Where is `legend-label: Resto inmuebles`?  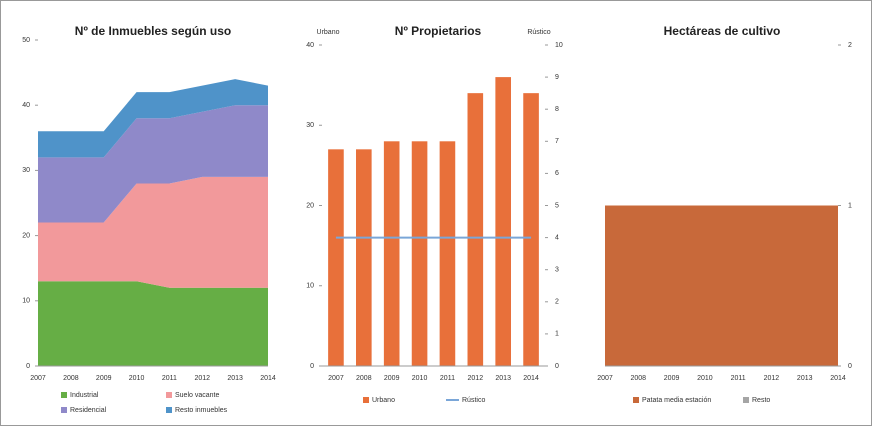 legend-label: Resto inmuebles is located at coordinates (201, 410).